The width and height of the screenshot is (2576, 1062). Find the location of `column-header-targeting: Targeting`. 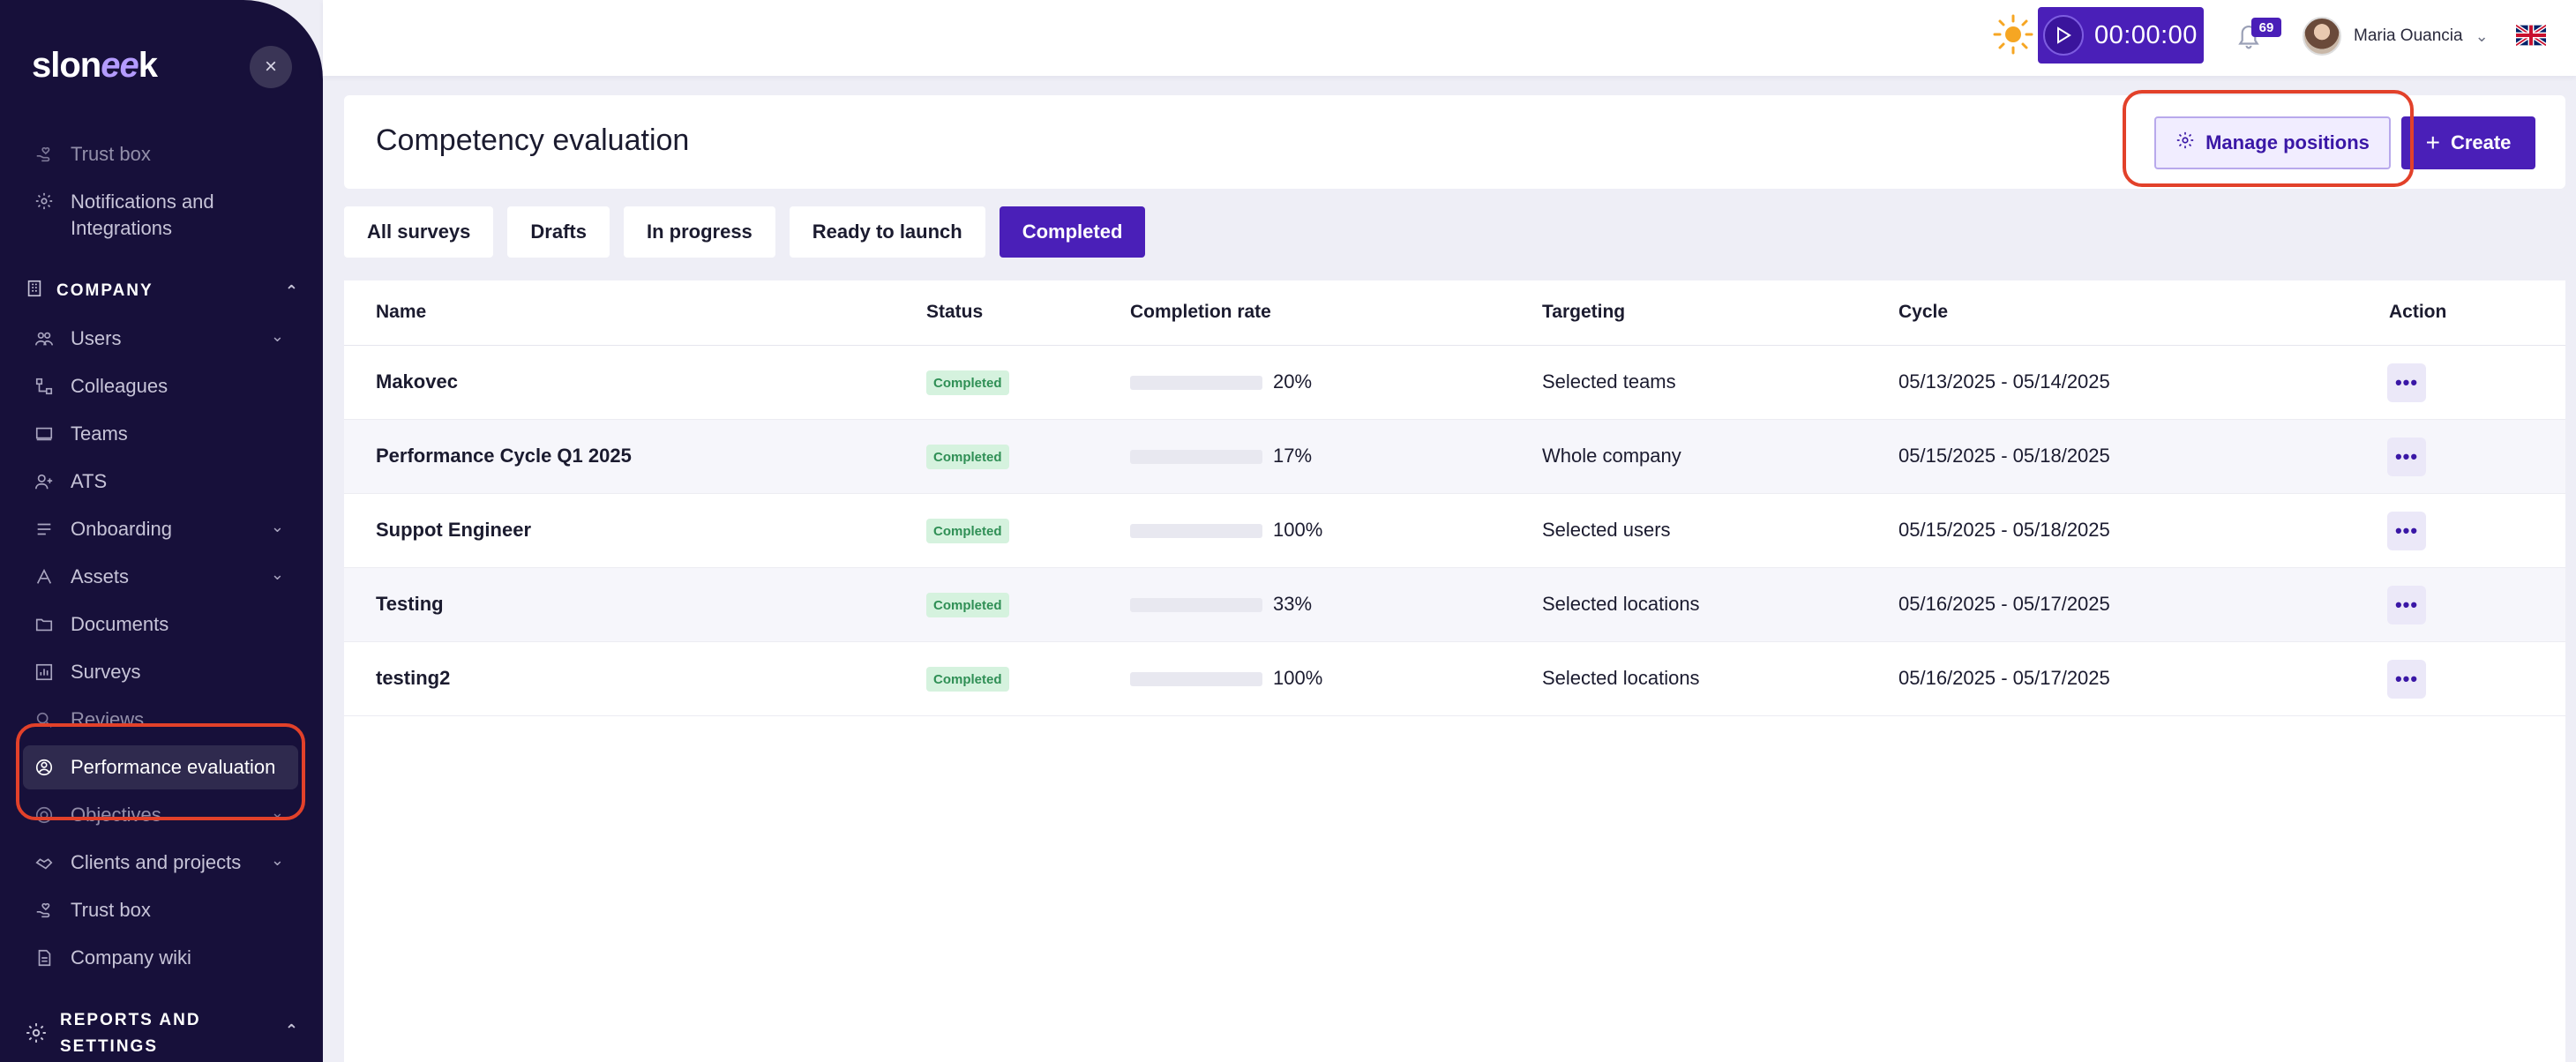

column-header-targeting: Targeting is located at coordinates (1584, 312).